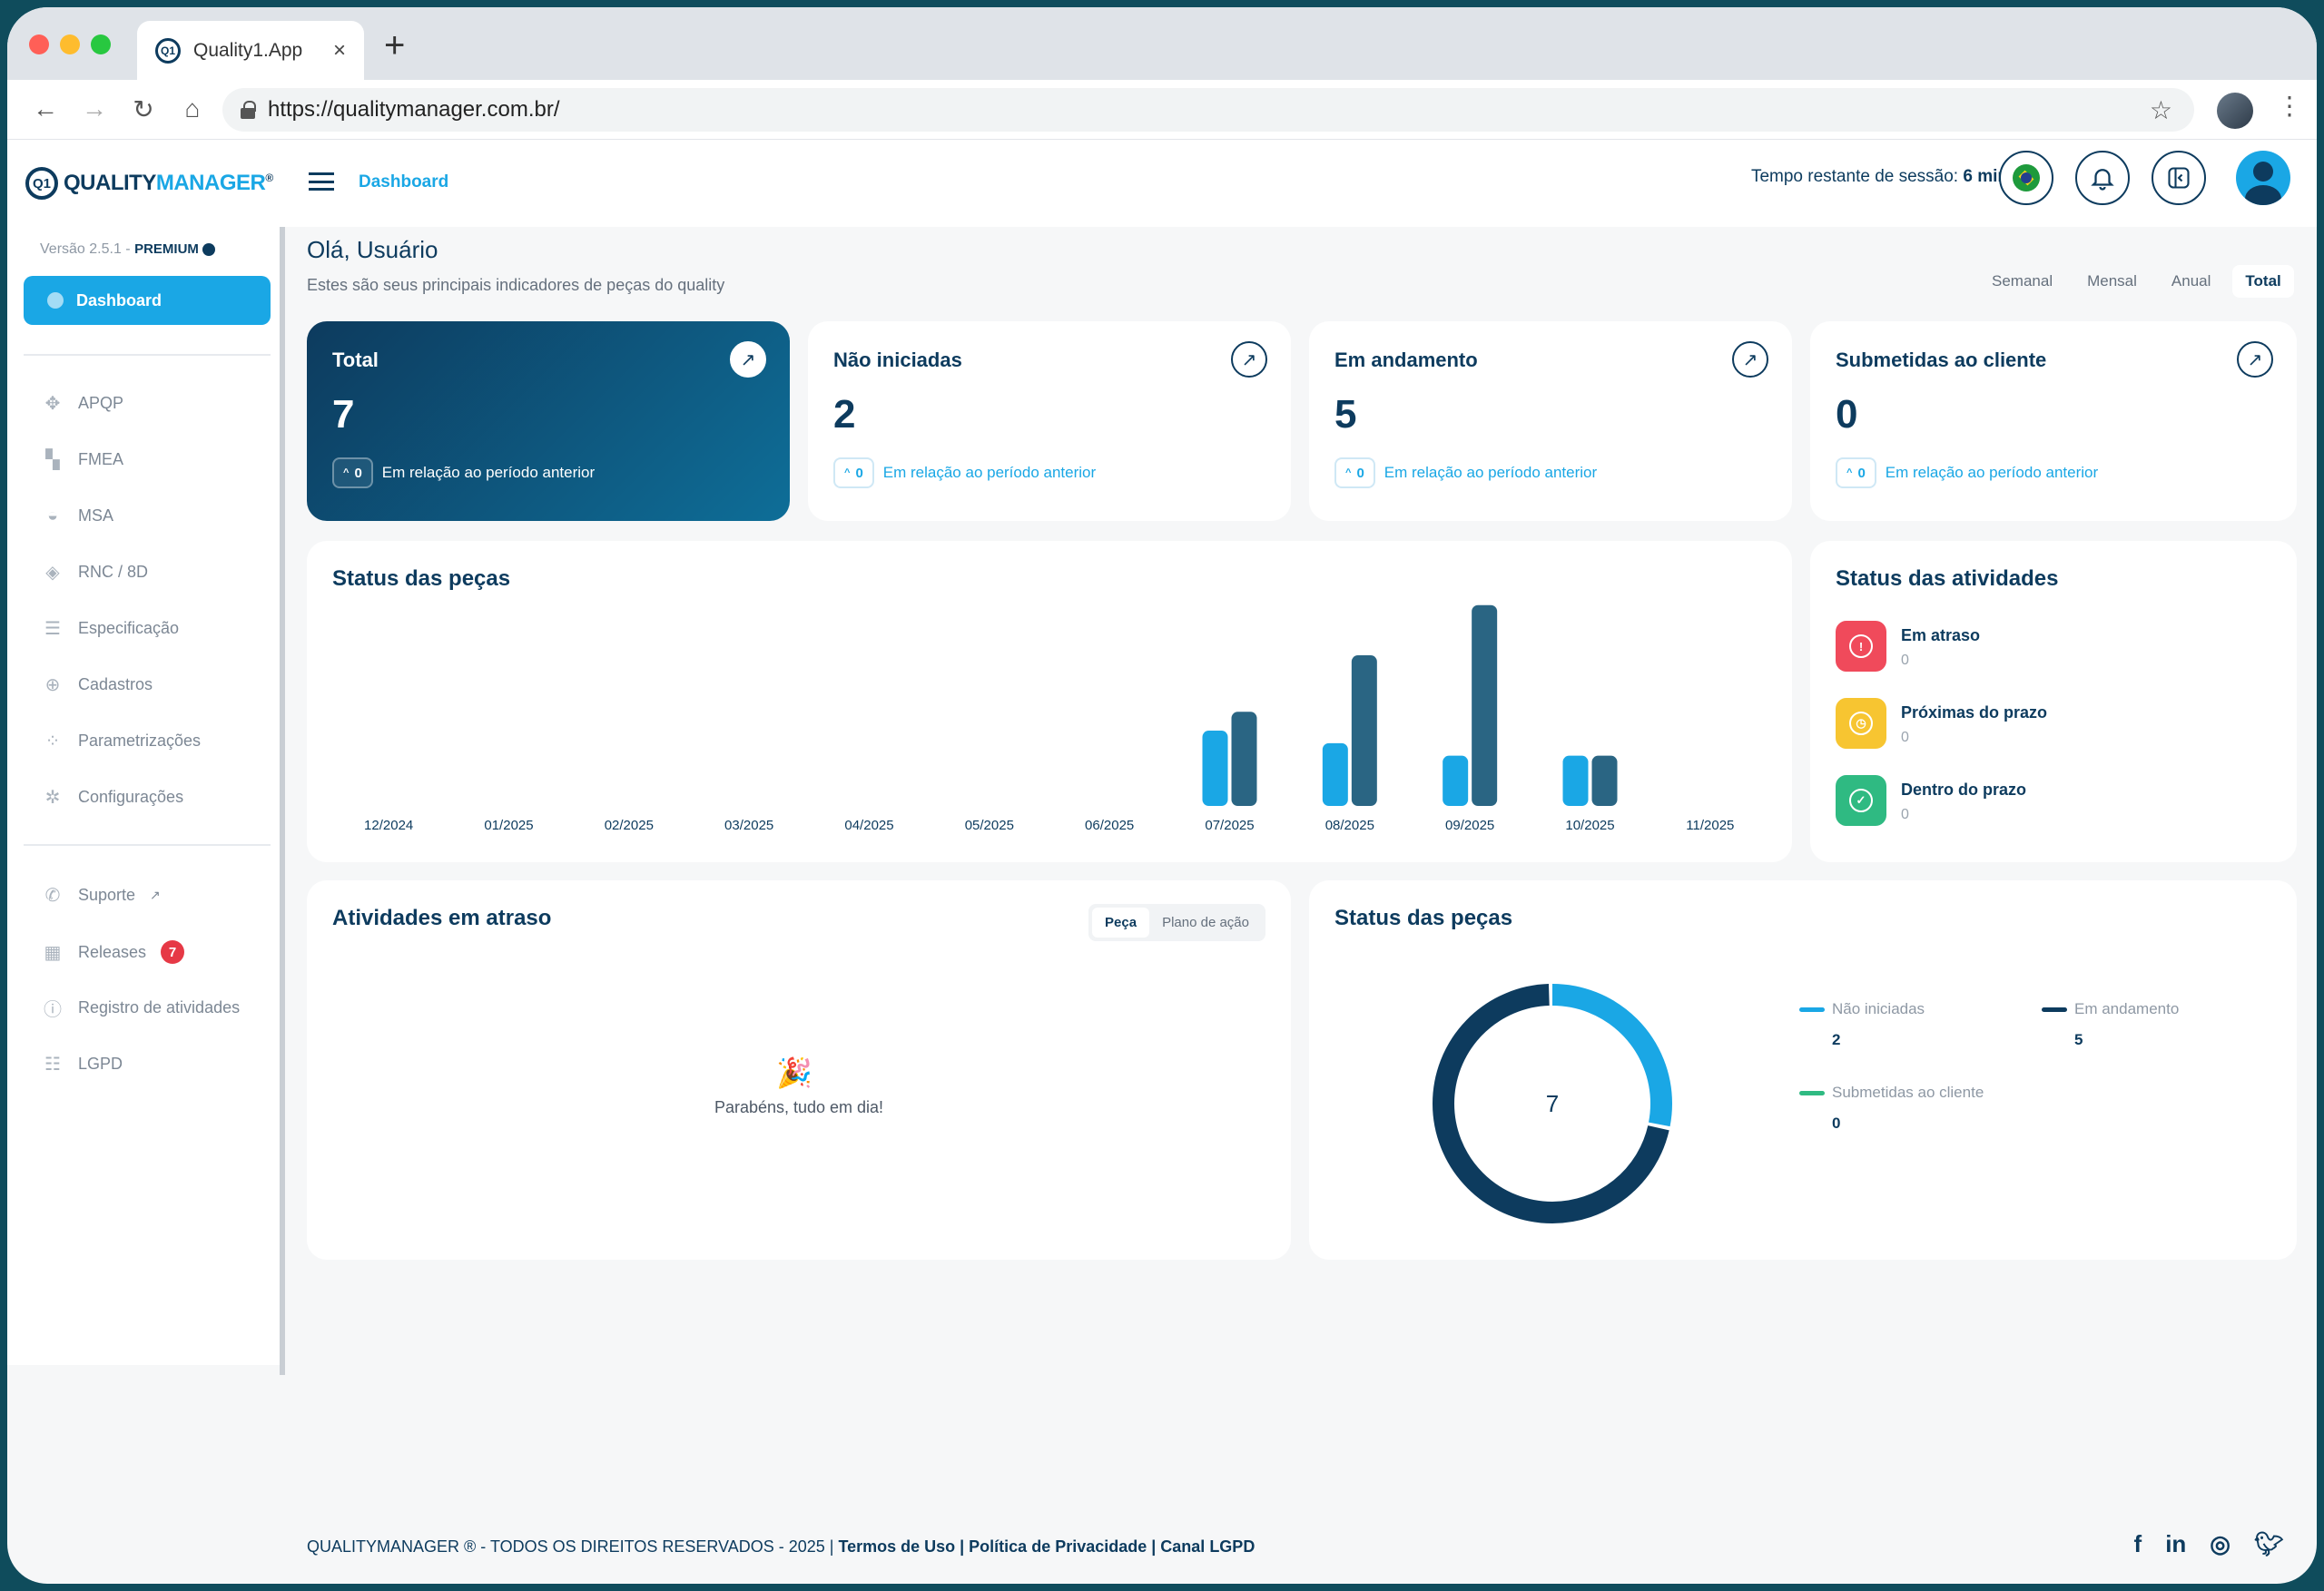  What do you see at coordinates (339, 50) in the screenshot?
I see `close-tab-icon: ×` at bounding box center [339, 50].